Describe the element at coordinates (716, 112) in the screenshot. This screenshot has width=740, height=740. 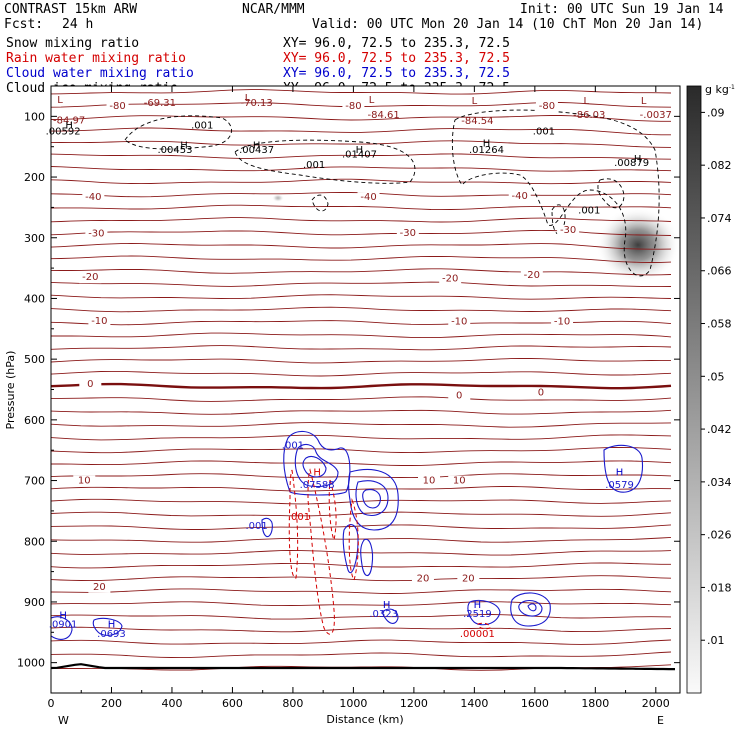
I see `colorbar-label: .09` at that location.